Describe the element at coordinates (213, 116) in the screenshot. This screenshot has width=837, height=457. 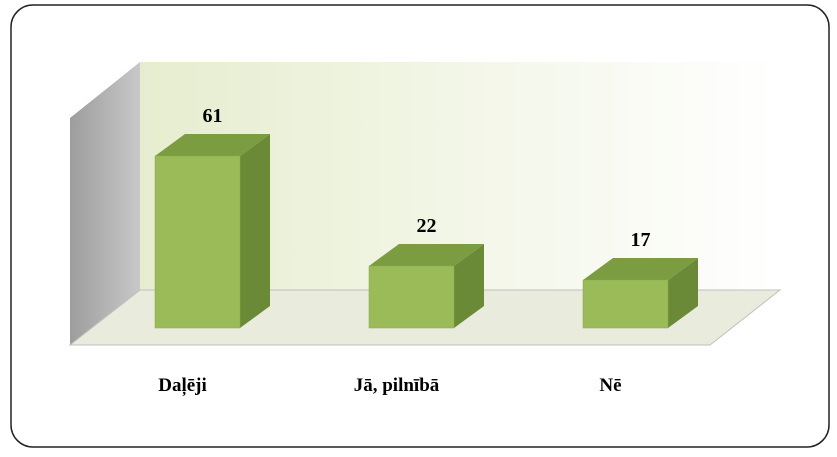
I see `value-label: 61` at that location.